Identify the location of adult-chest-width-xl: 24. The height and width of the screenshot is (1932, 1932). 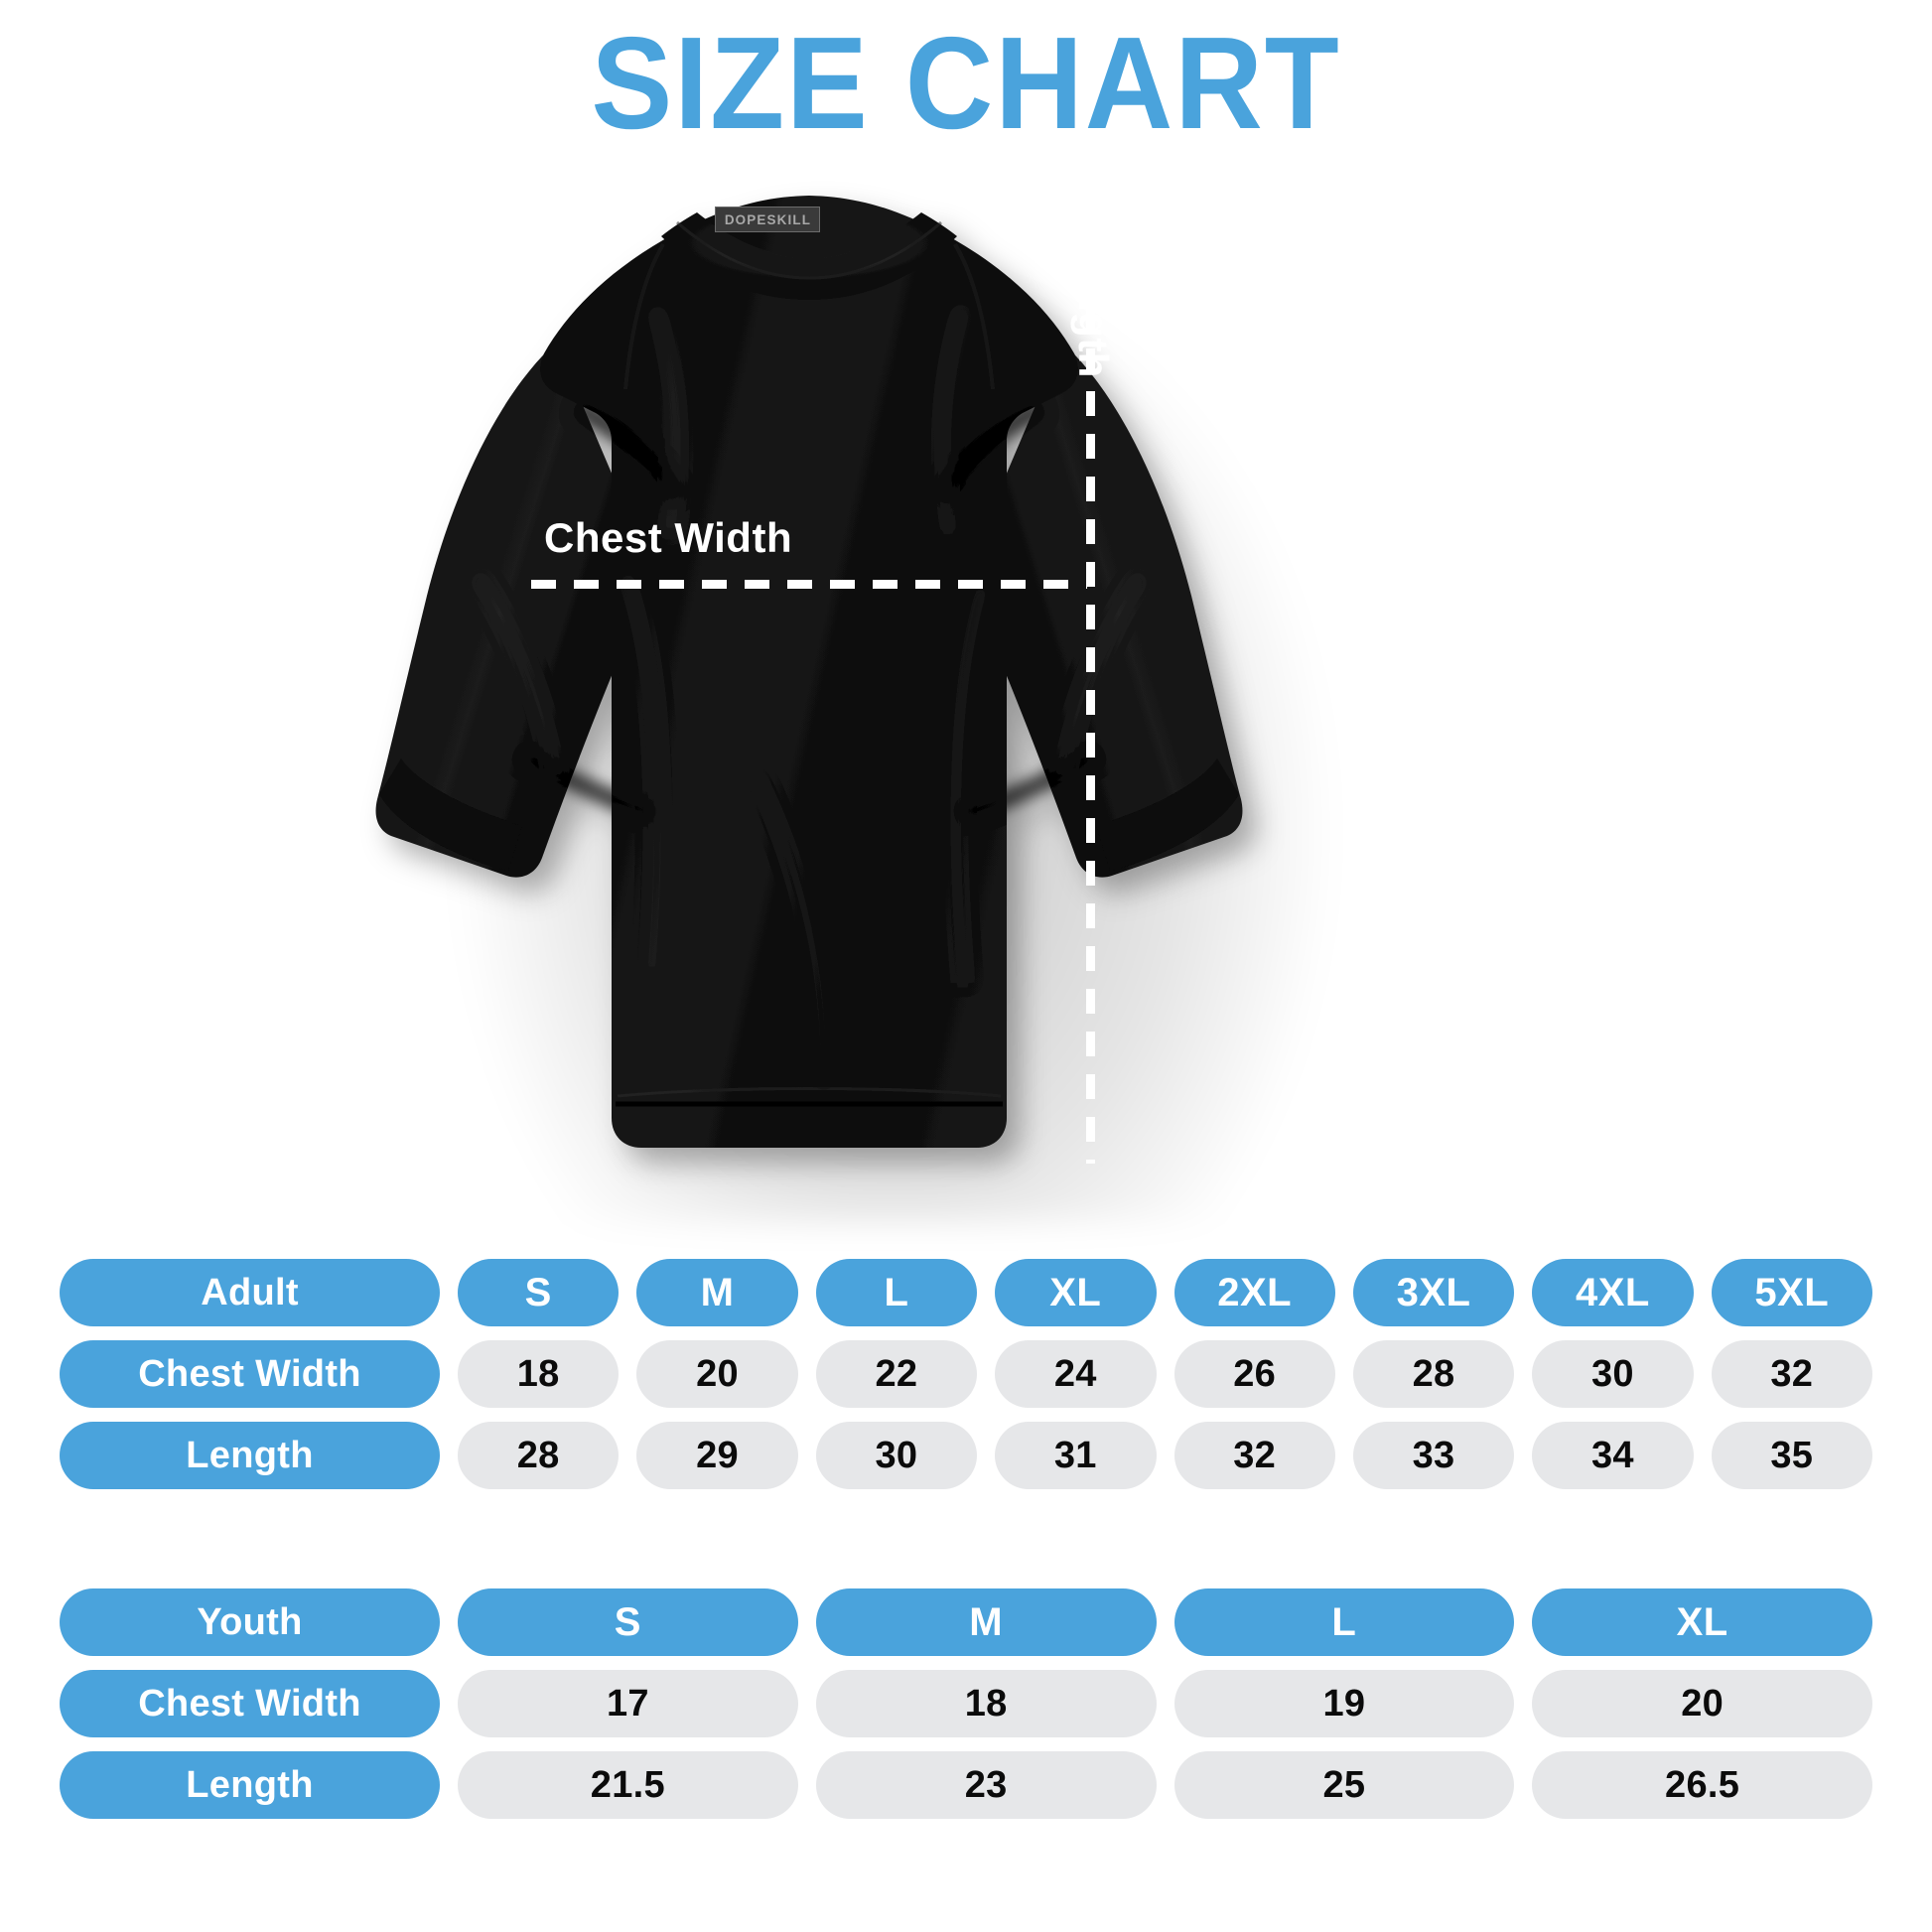
(1076, 1374).